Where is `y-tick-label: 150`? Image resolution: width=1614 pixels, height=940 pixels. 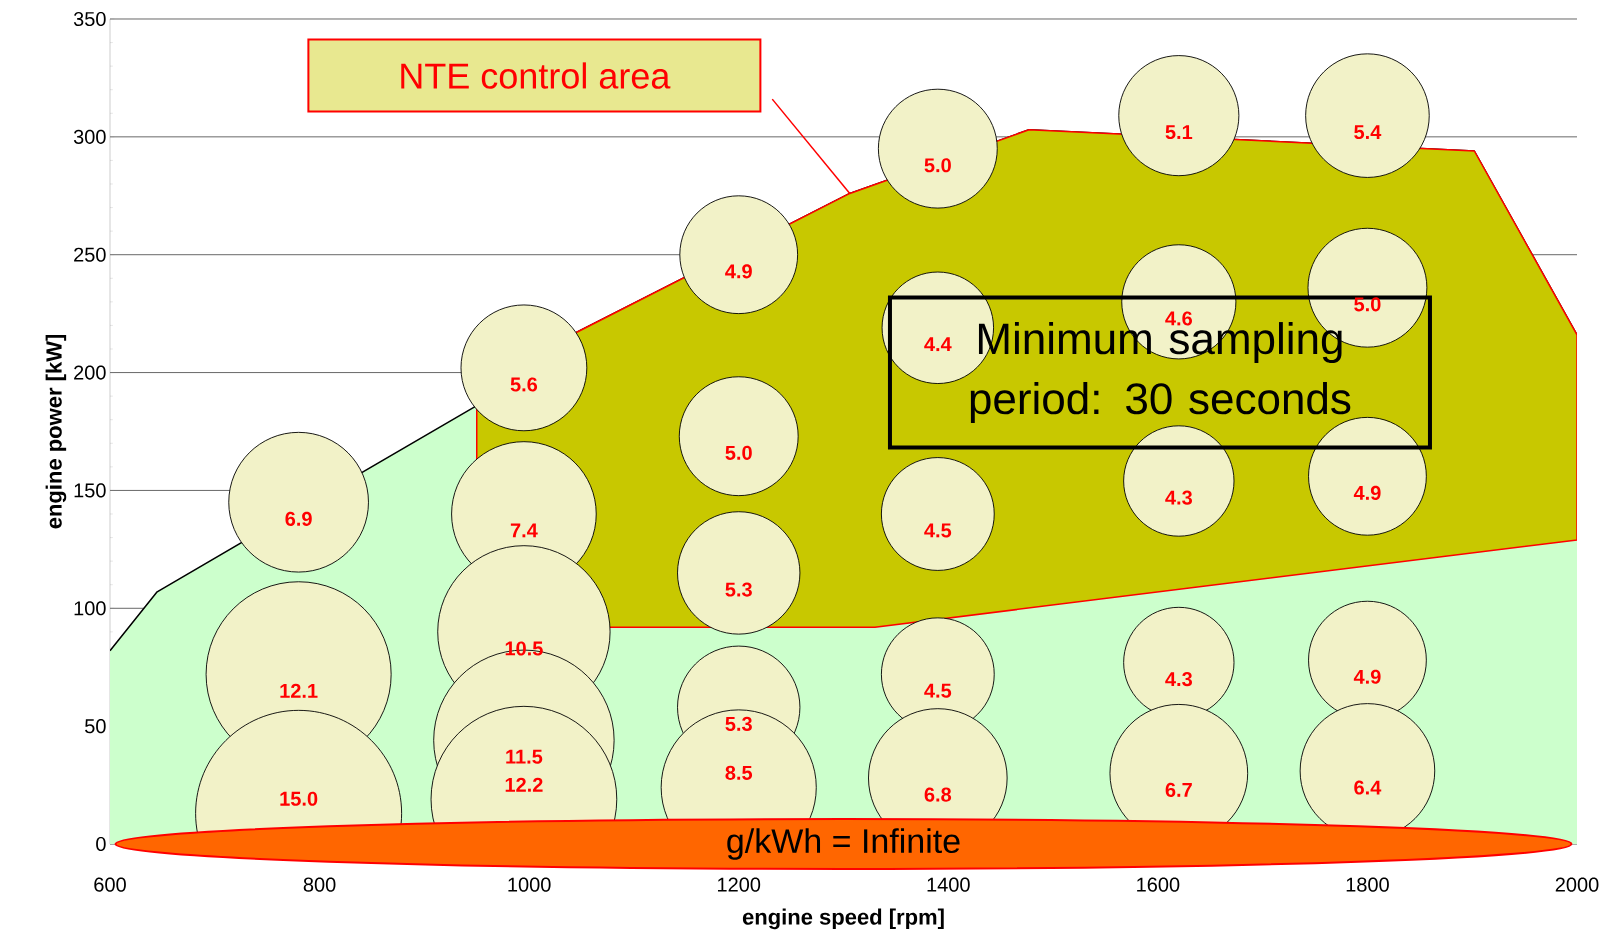
y-tick-label: 150 is located at coordinates (90, 490).